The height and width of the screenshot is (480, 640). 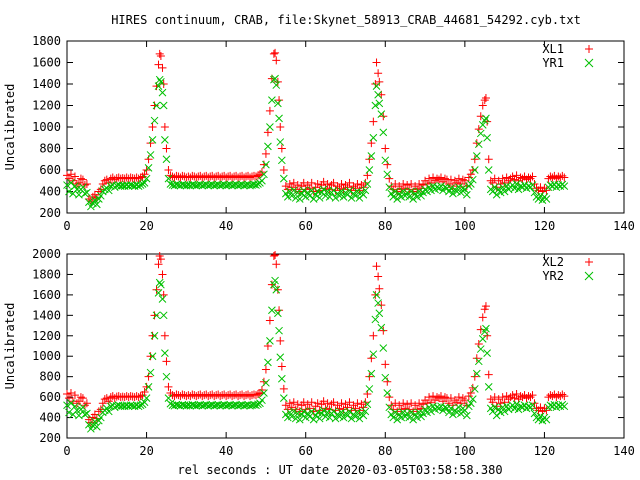 What do you see at coordinates (46, 336) in the screenshot?
I see `y-tick-label: 1200` at bounding box center [46, 336].